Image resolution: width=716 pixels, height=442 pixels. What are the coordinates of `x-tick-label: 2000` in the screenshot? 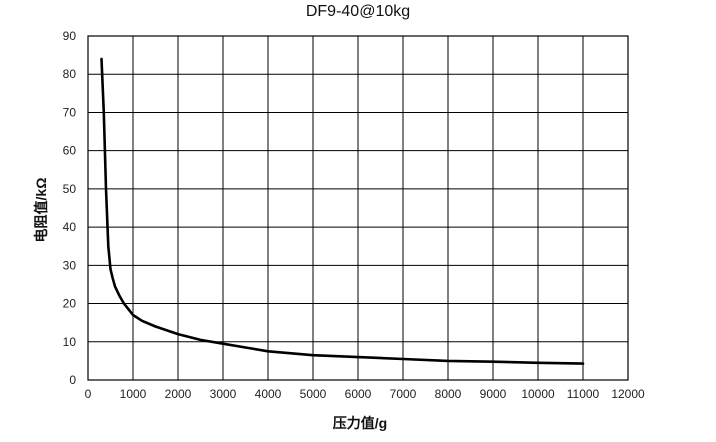 It's located at (178, 394).